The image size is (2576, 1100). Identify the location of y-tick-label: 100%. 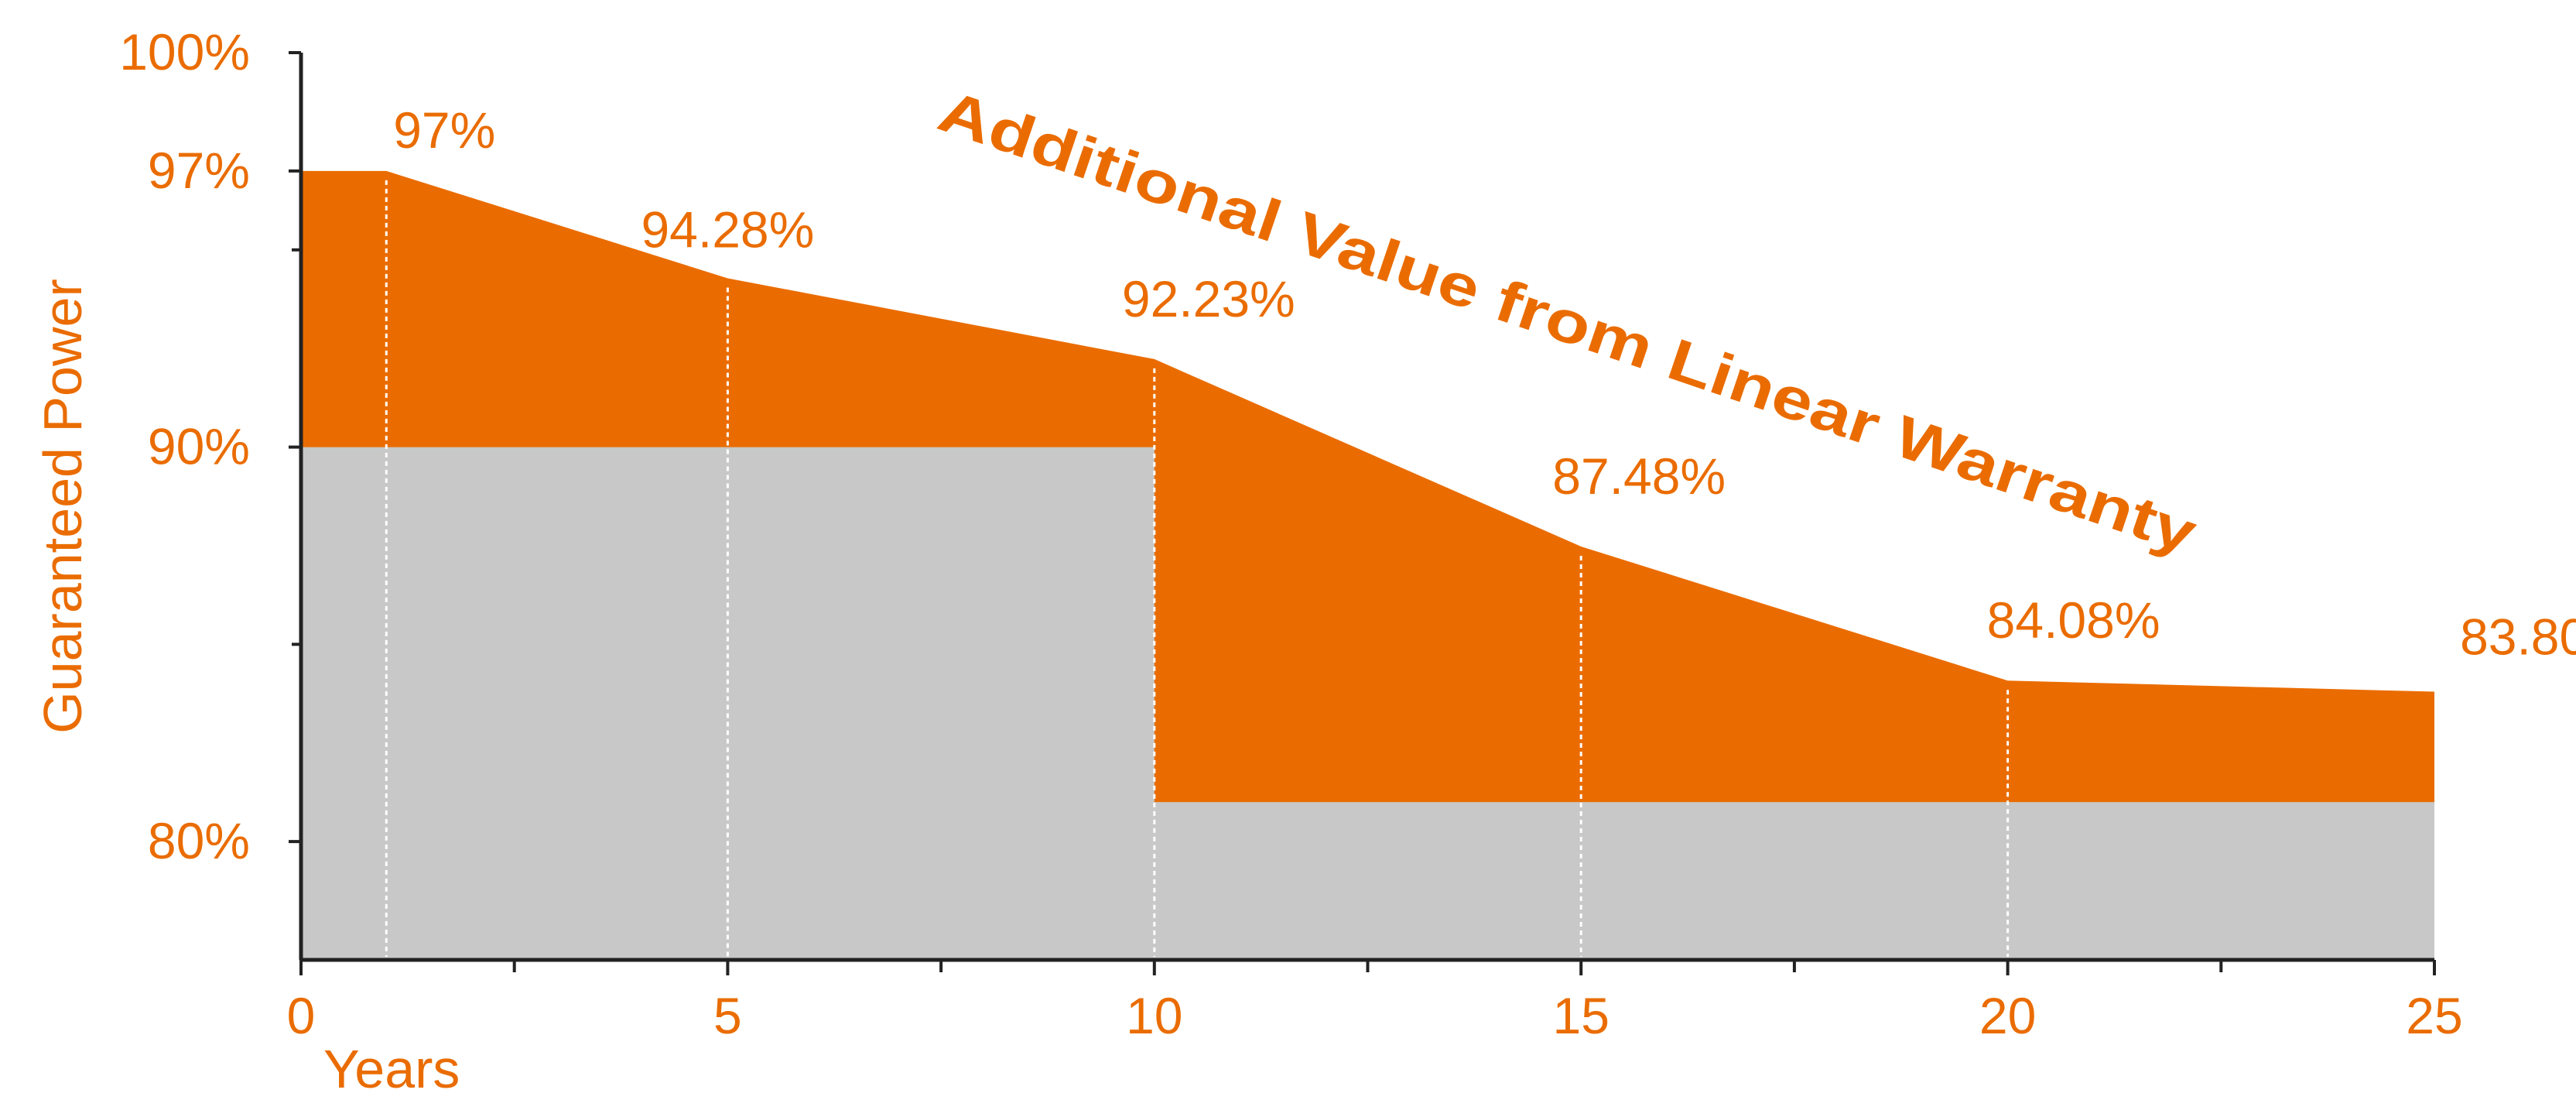
(185, 52).